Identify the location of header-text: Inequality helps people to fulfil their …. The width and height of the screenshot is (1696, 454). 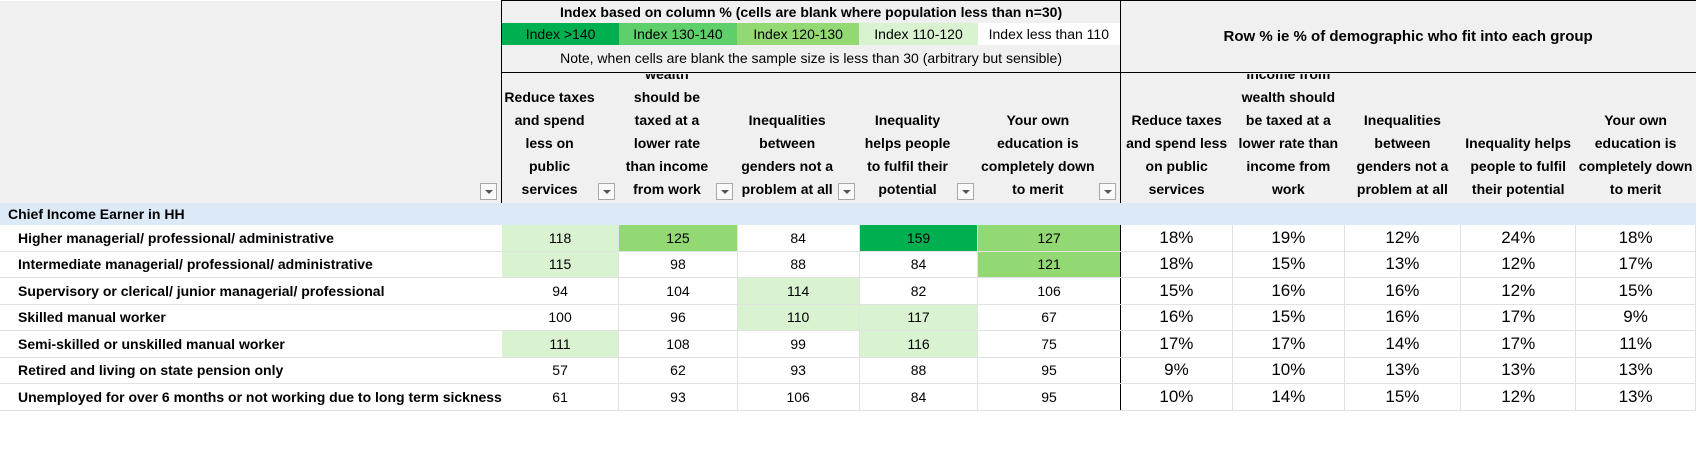
(1518, 165).